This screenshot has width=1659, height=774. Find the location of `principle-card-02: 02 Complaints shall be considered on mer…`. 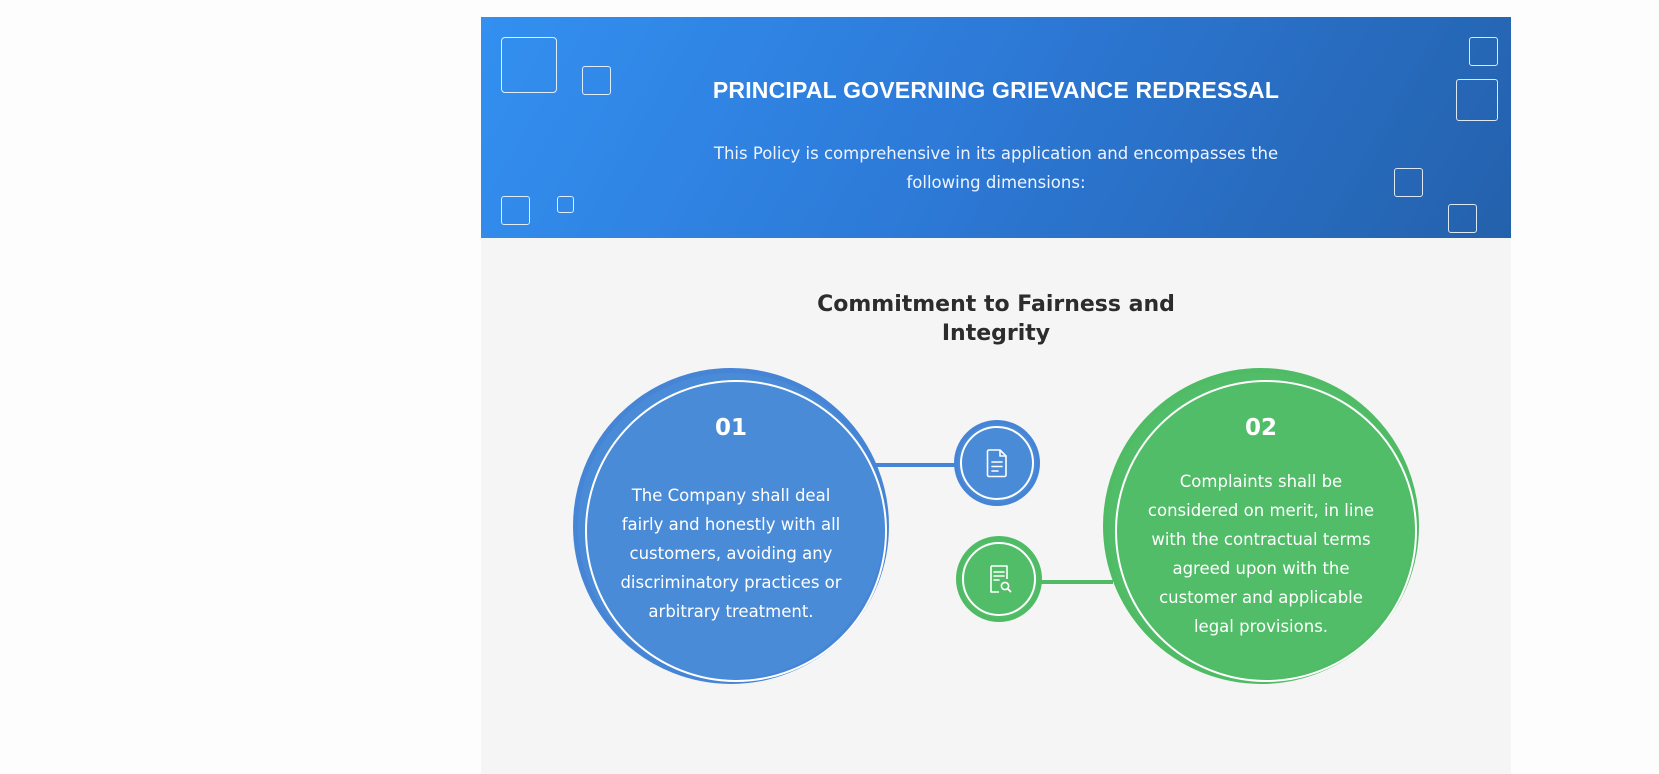

principle-card-02: 02 Complaints shall be considered on mer… is located at coordinates (1261, 526).